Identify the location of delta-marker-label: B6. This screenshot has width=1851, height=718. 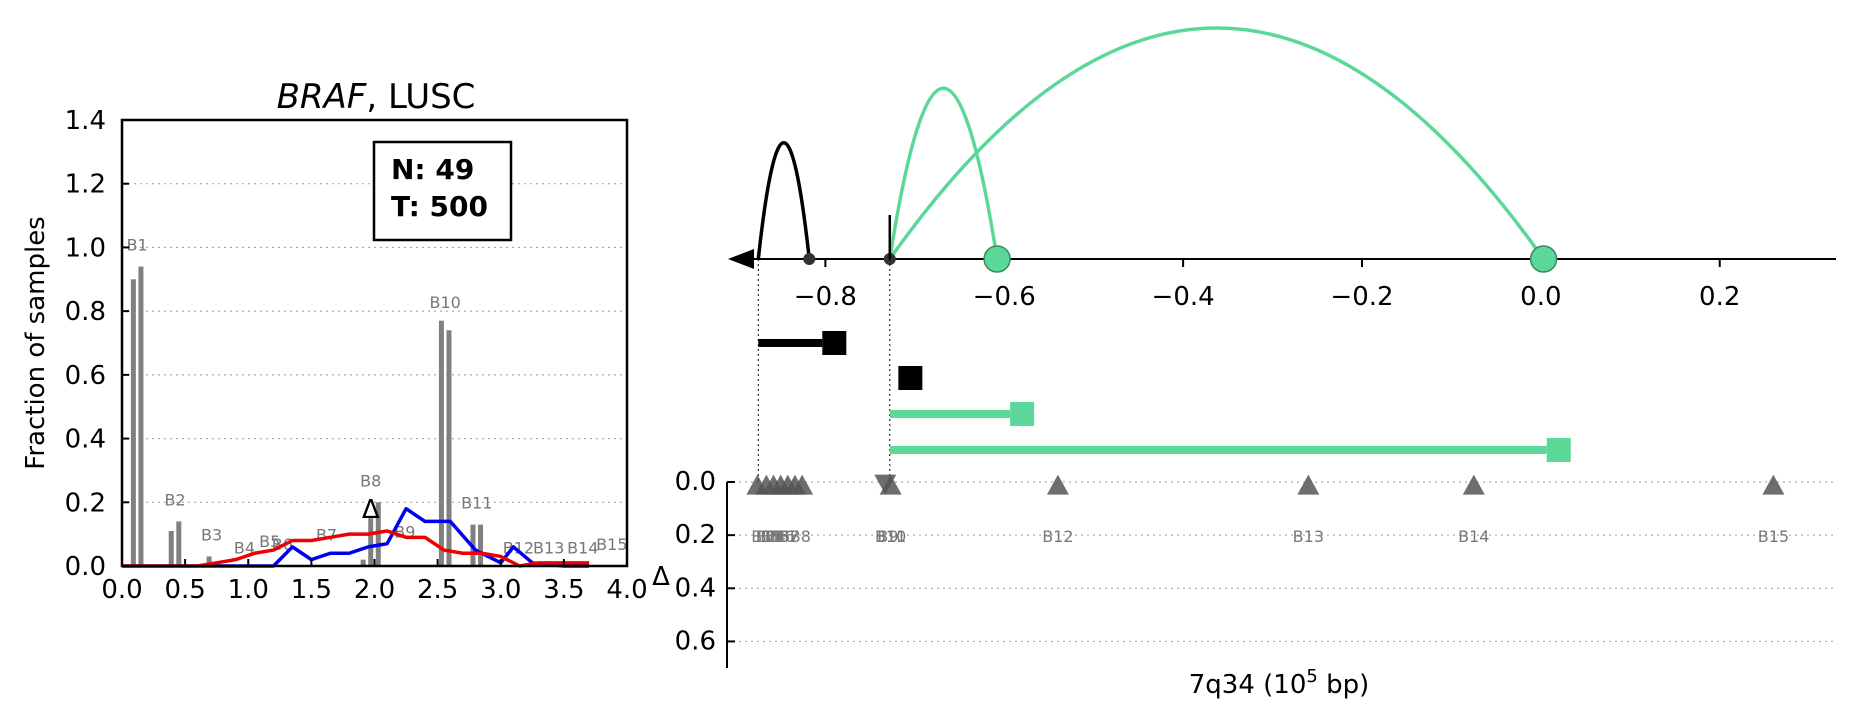
(784, 536).